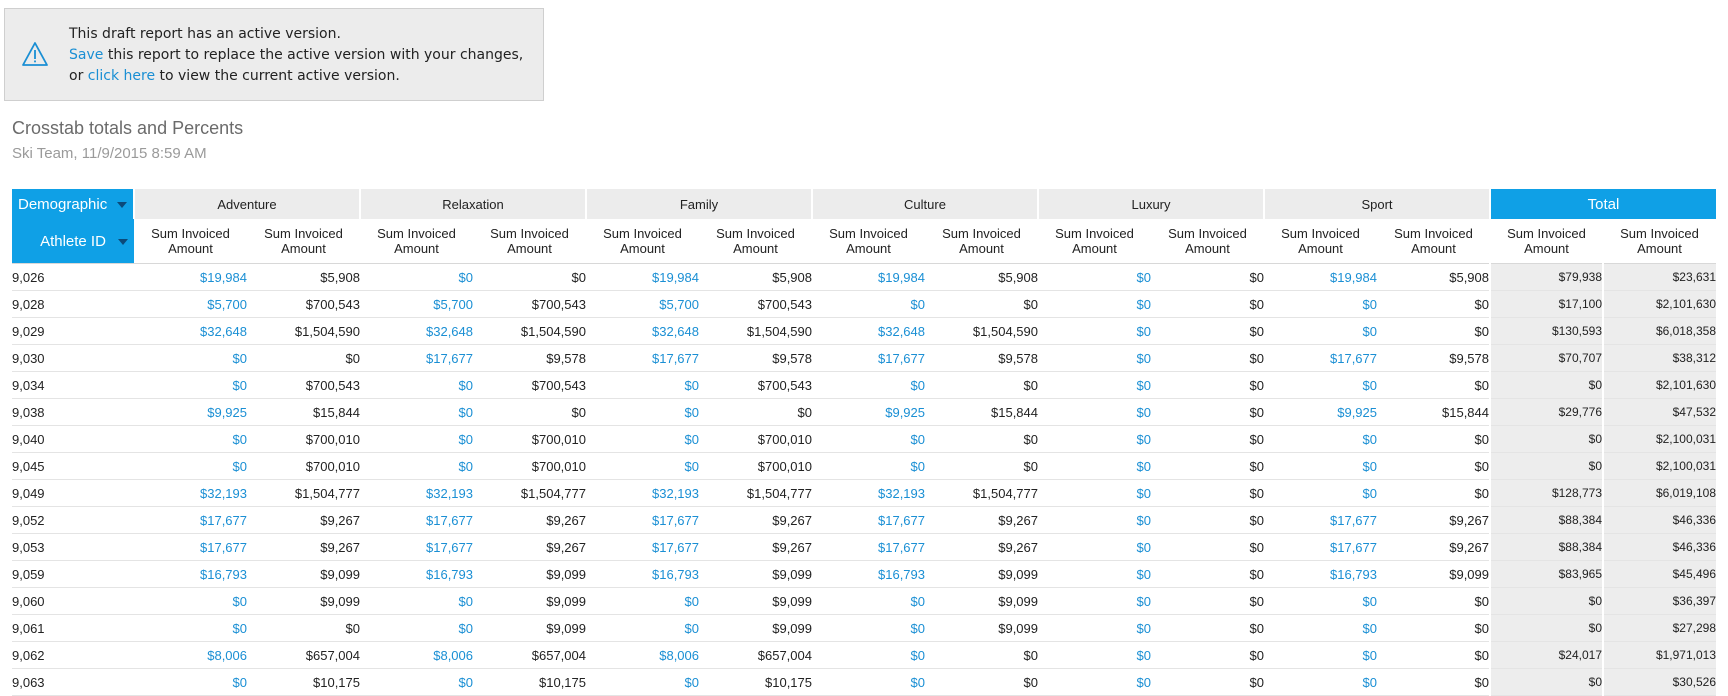  What do you see at coordinates (86, 55) in the screenshot?
I see `save-link: Save` at bounding box center [86, 55].